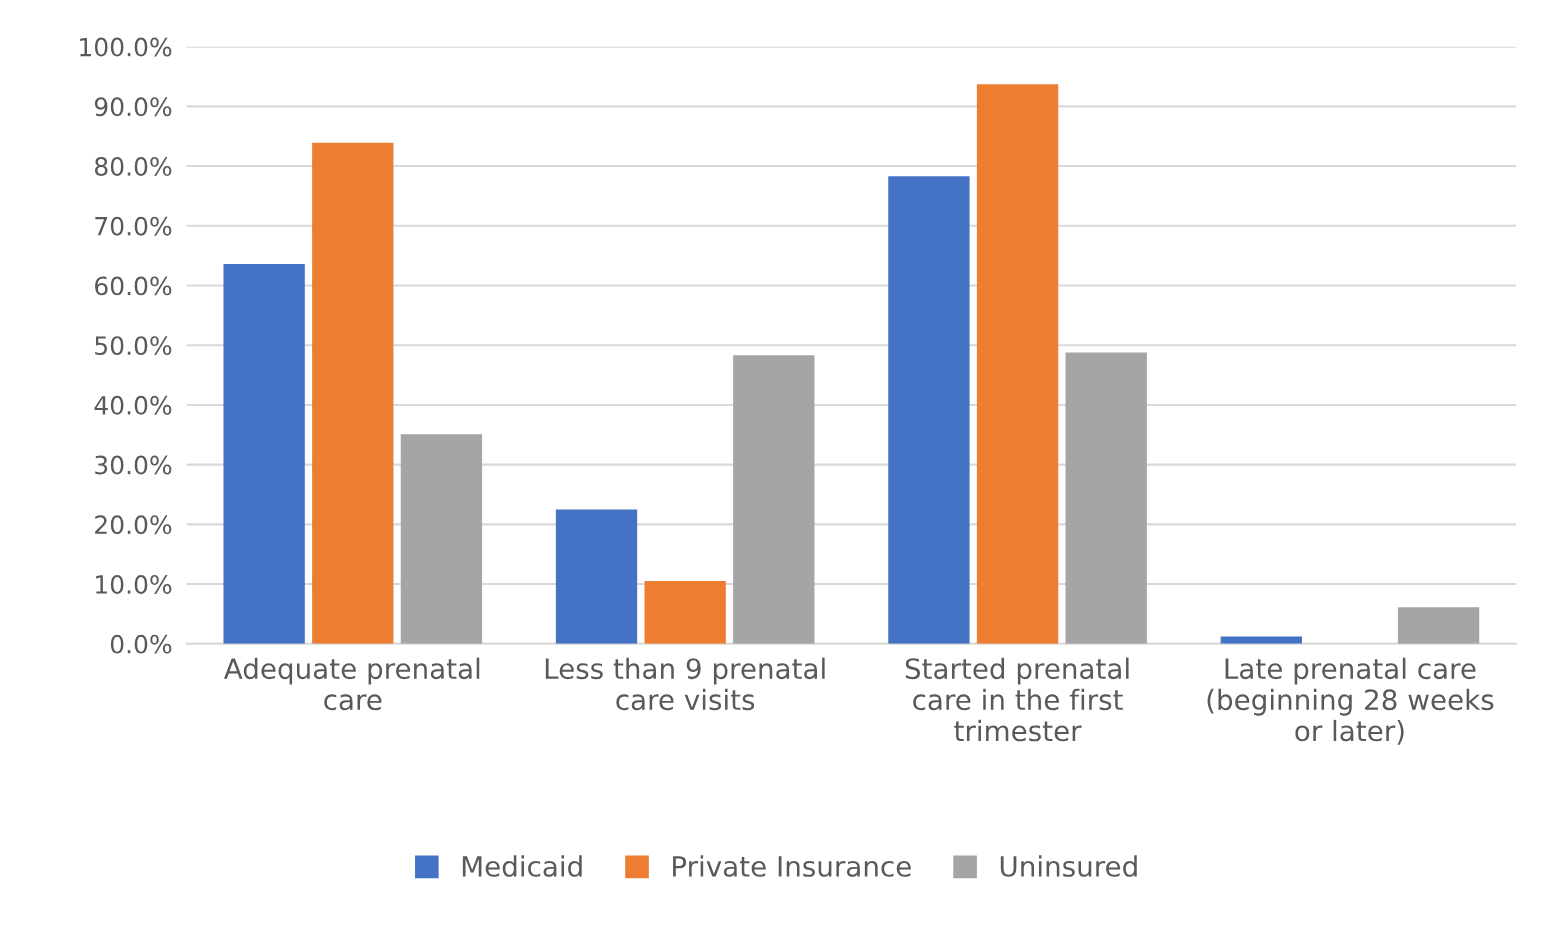 The image size is (1555, 933). What do you see at coordinates (685, 684) in the screenshot?
I see `x-tick-label: Less than 9 prenatal care visits` at bounding box center [685, 684].